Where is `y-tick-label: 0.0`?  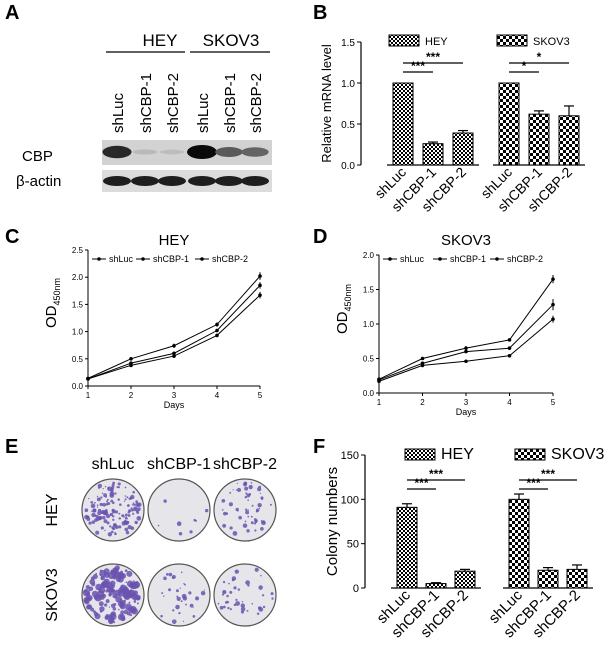
y-tick-label: 0.0 is located at coordinates (348, 166).